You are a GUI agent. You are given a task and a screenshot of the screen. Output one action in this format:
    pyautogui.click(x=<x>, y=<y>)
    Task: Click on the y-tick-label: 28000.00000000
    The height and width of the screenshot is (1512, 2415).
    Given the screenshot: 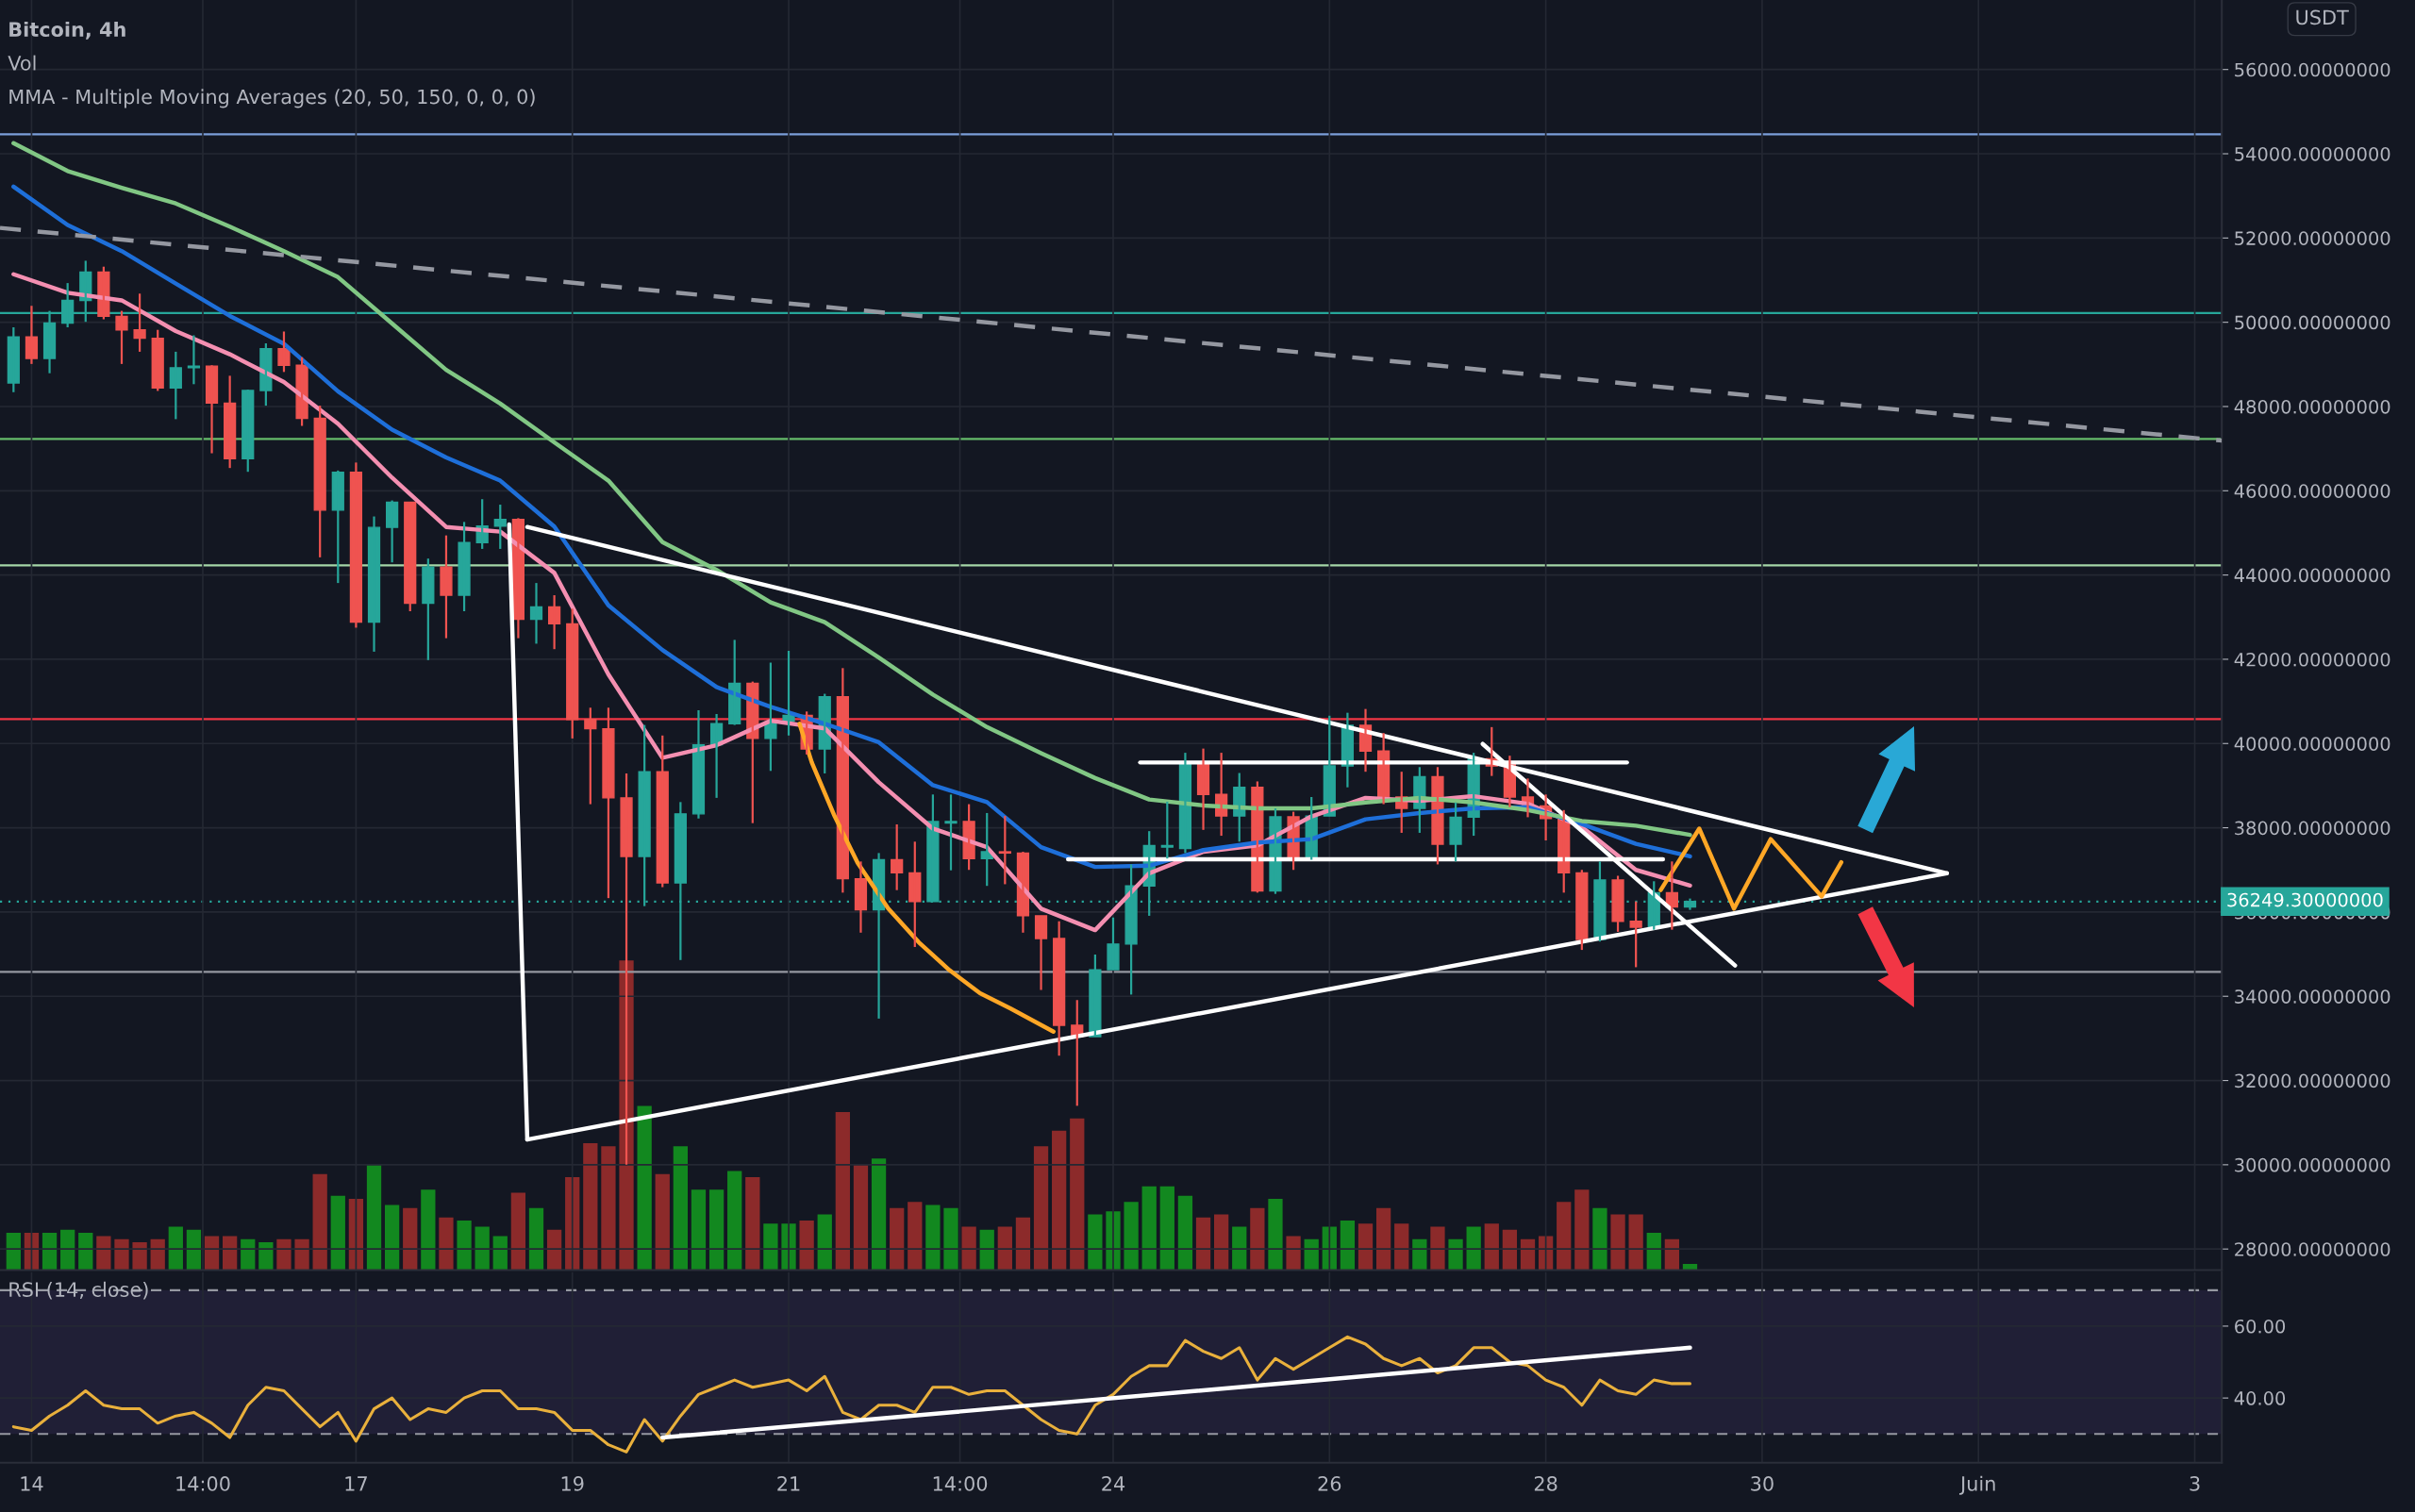 What is the action you would take?
    pyautogui.click(x=2312, y=1249)
    